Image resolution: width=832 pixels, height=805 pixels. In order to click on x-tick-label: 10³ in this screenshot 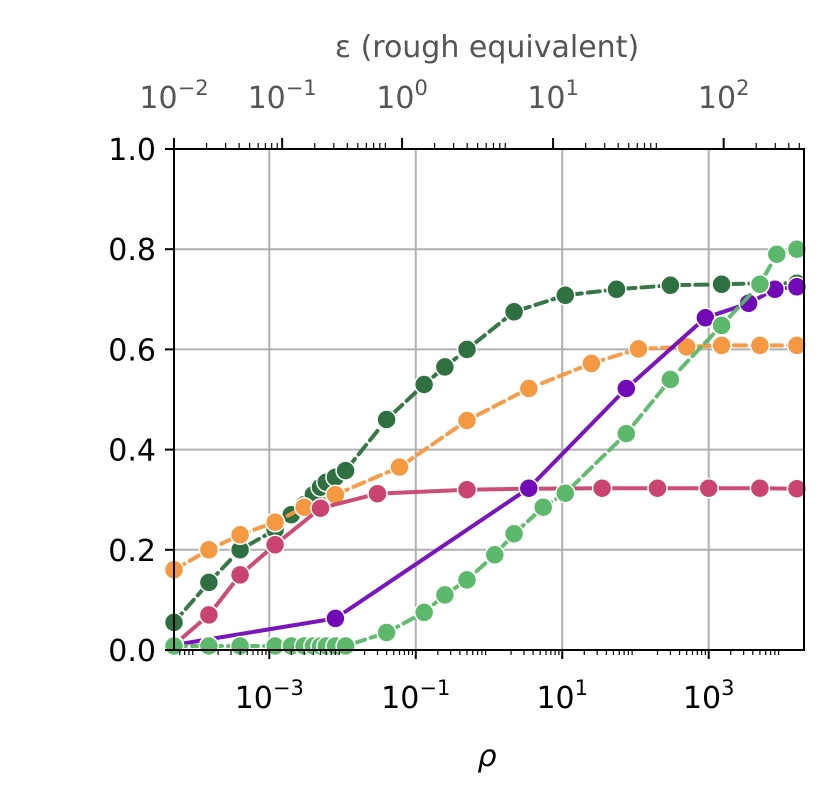, I will do `click(709, 696)`.